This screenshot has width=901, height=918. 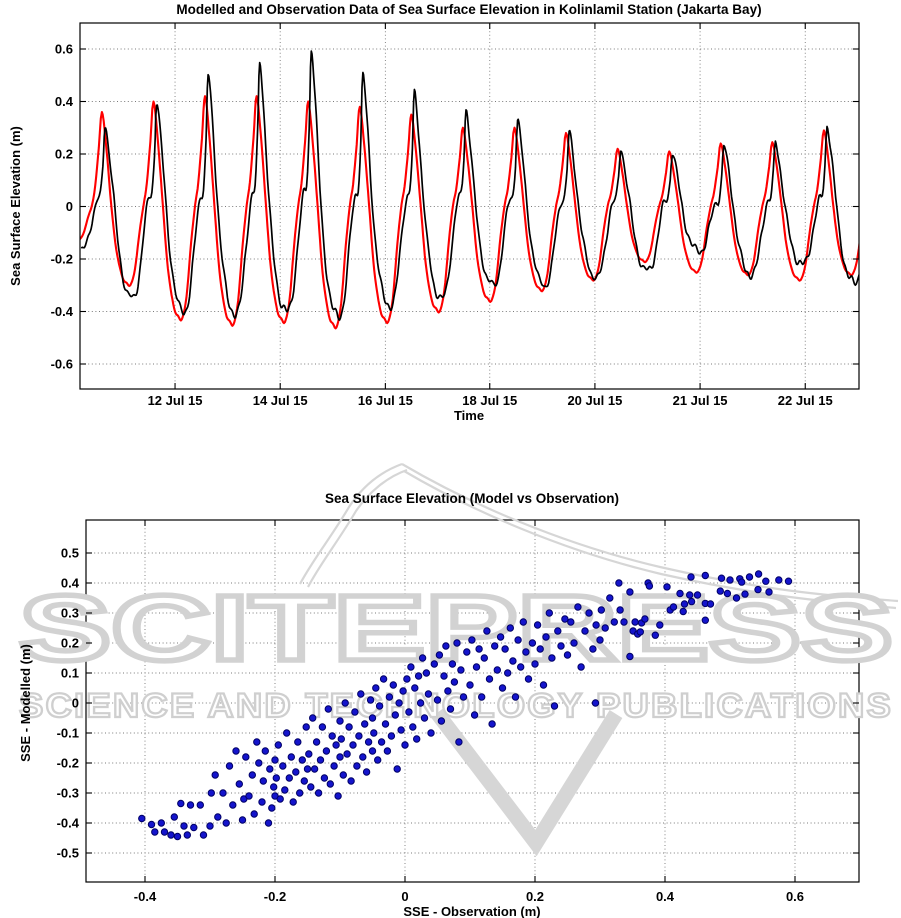 What do you see at coordinates (75, 703) in the screenshot?
I see `tick-label: 0` at bounding box center [75, 703].